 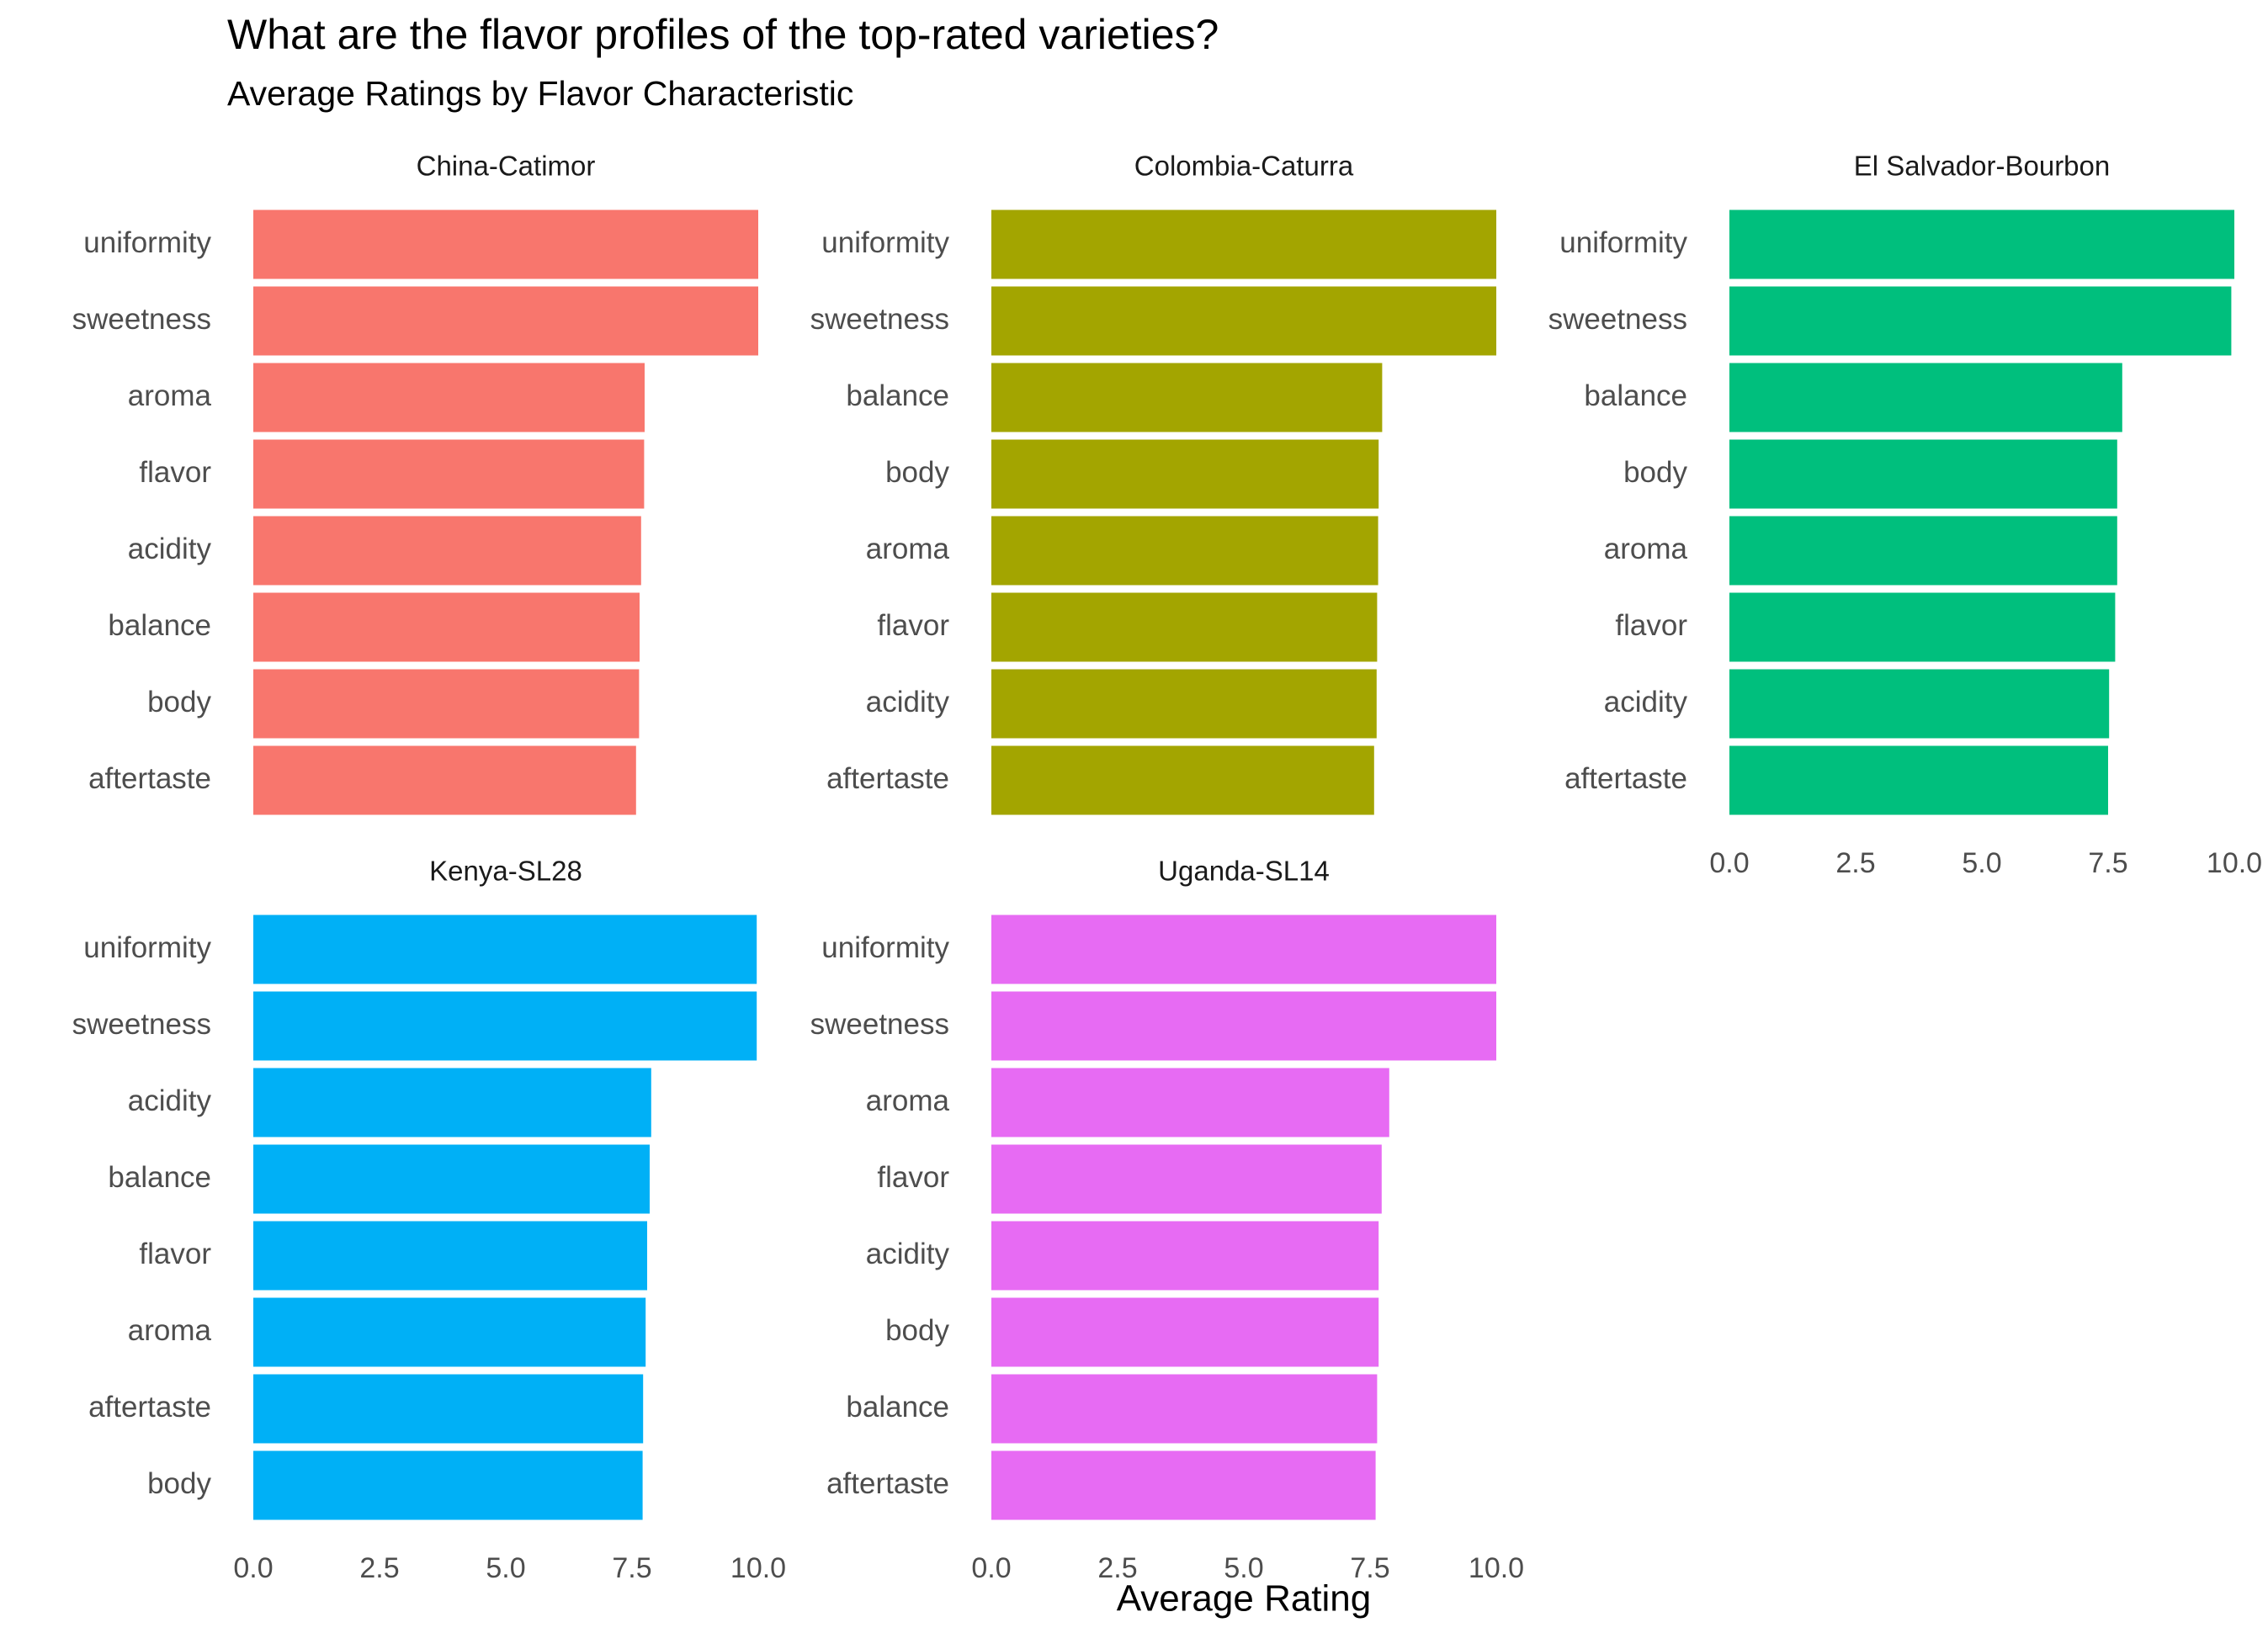 What do you see at coordinates (452, 1102) in the screenshot?
I see `bar-kenya-sl28-acidity` at bounding box center [452, 1102].